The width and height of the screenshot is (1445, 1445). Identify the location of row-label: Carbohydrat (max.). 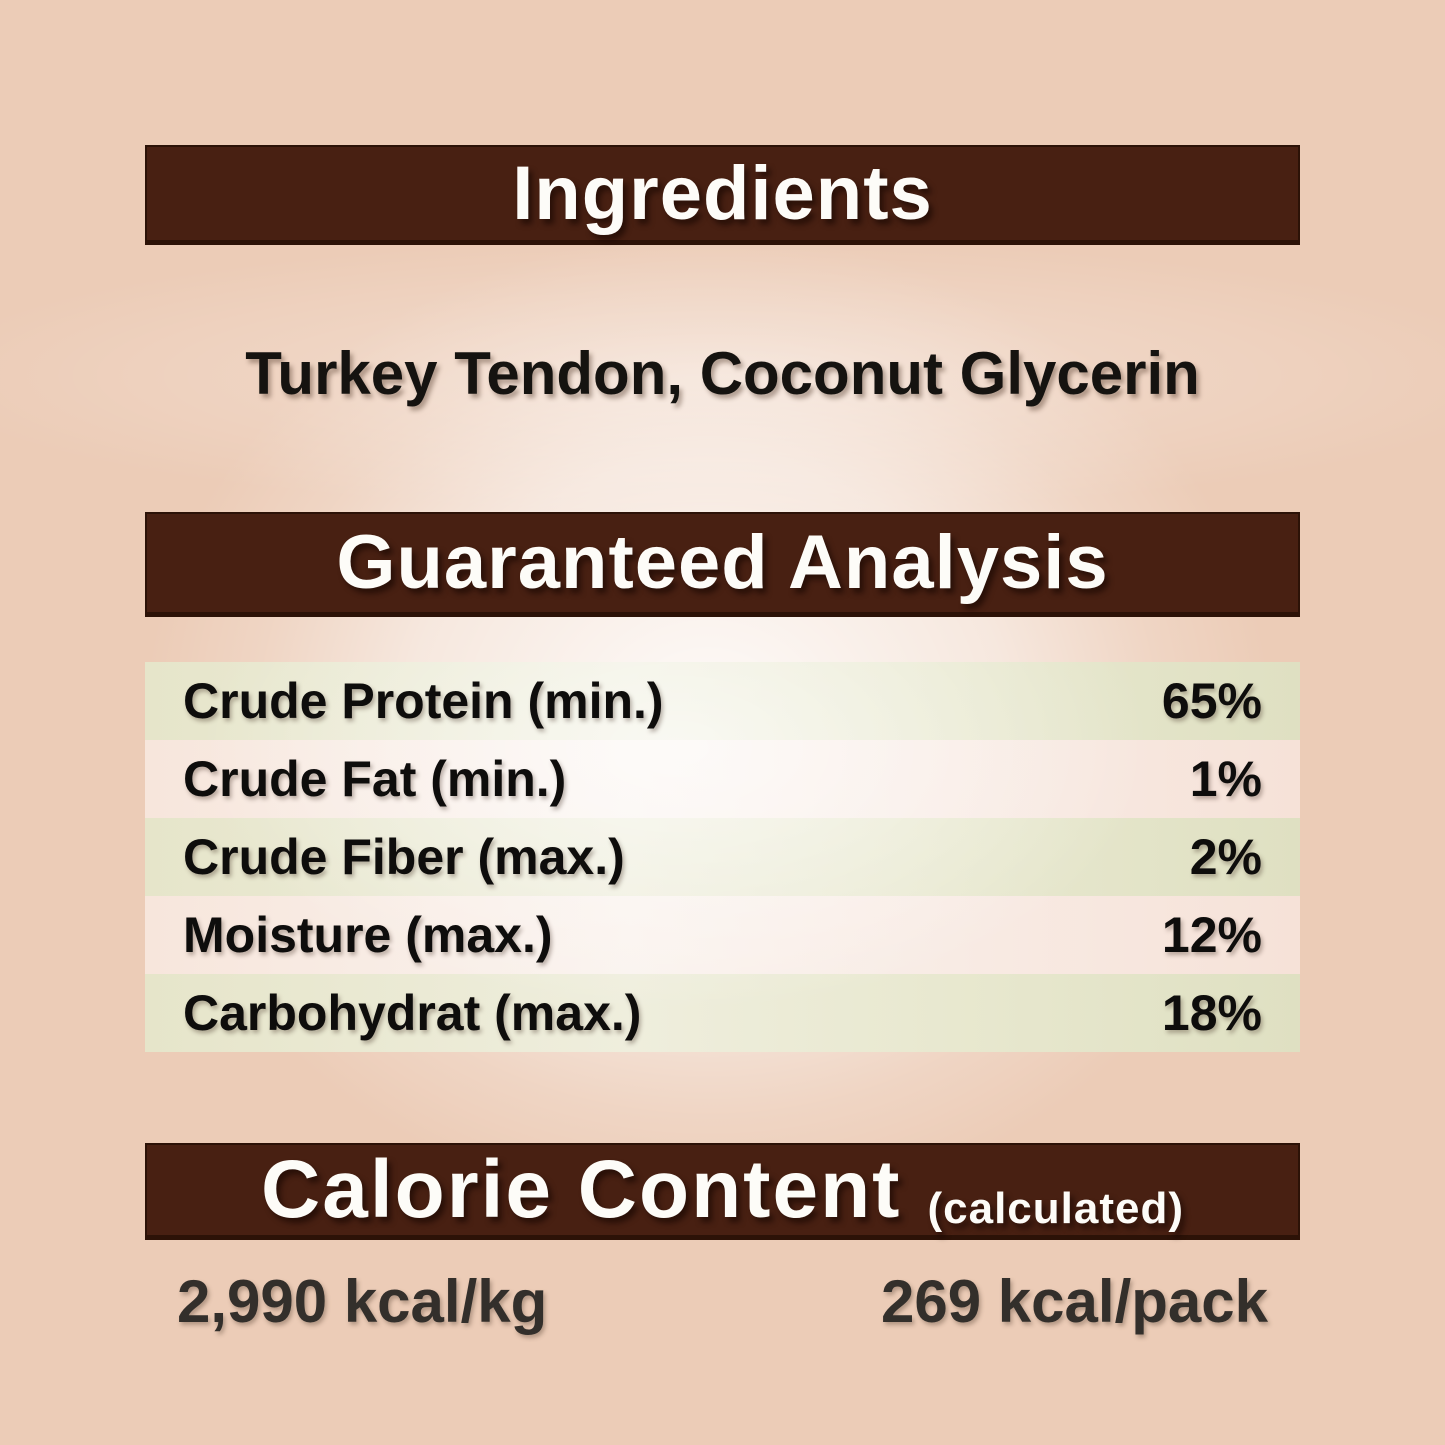
(412, 1013).